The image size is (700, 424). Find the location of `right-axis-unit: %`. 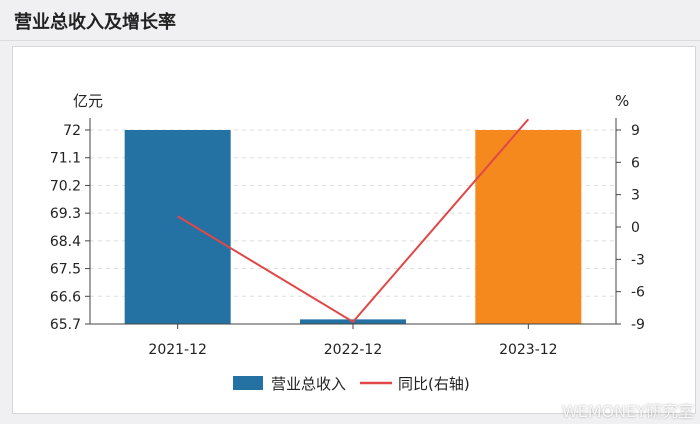

right-axis-unit: % is located at coordinates (622, 101).